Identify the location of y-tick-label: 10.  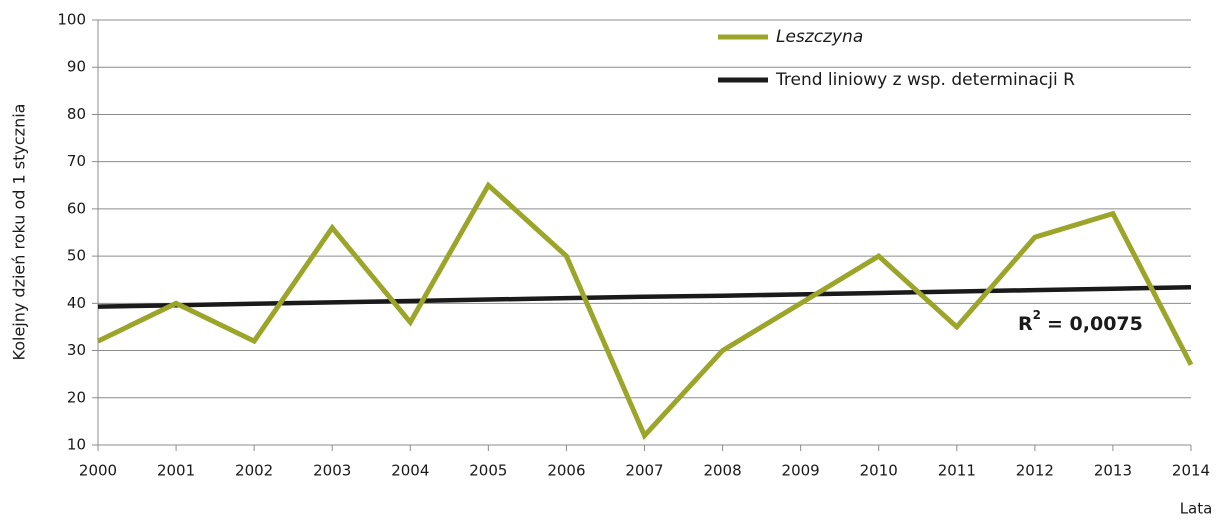
(76, 445).